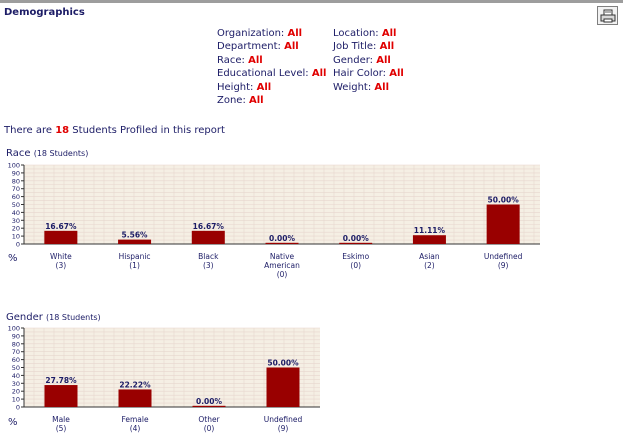 This screenshot has width=623, height=437. What do you see at coordinates (16, 336) in the screenshot?
I see `gender-y-tick-label: 90` at bounding box center [16, 336].